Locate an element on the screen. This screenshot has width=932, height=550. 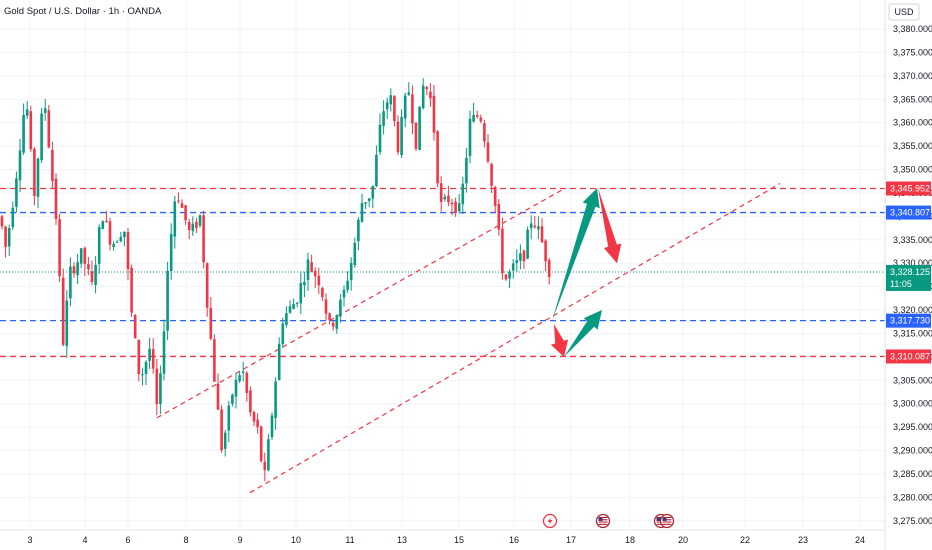
price-tick-label: 3,305.000 is located at coordinates (912, 380).